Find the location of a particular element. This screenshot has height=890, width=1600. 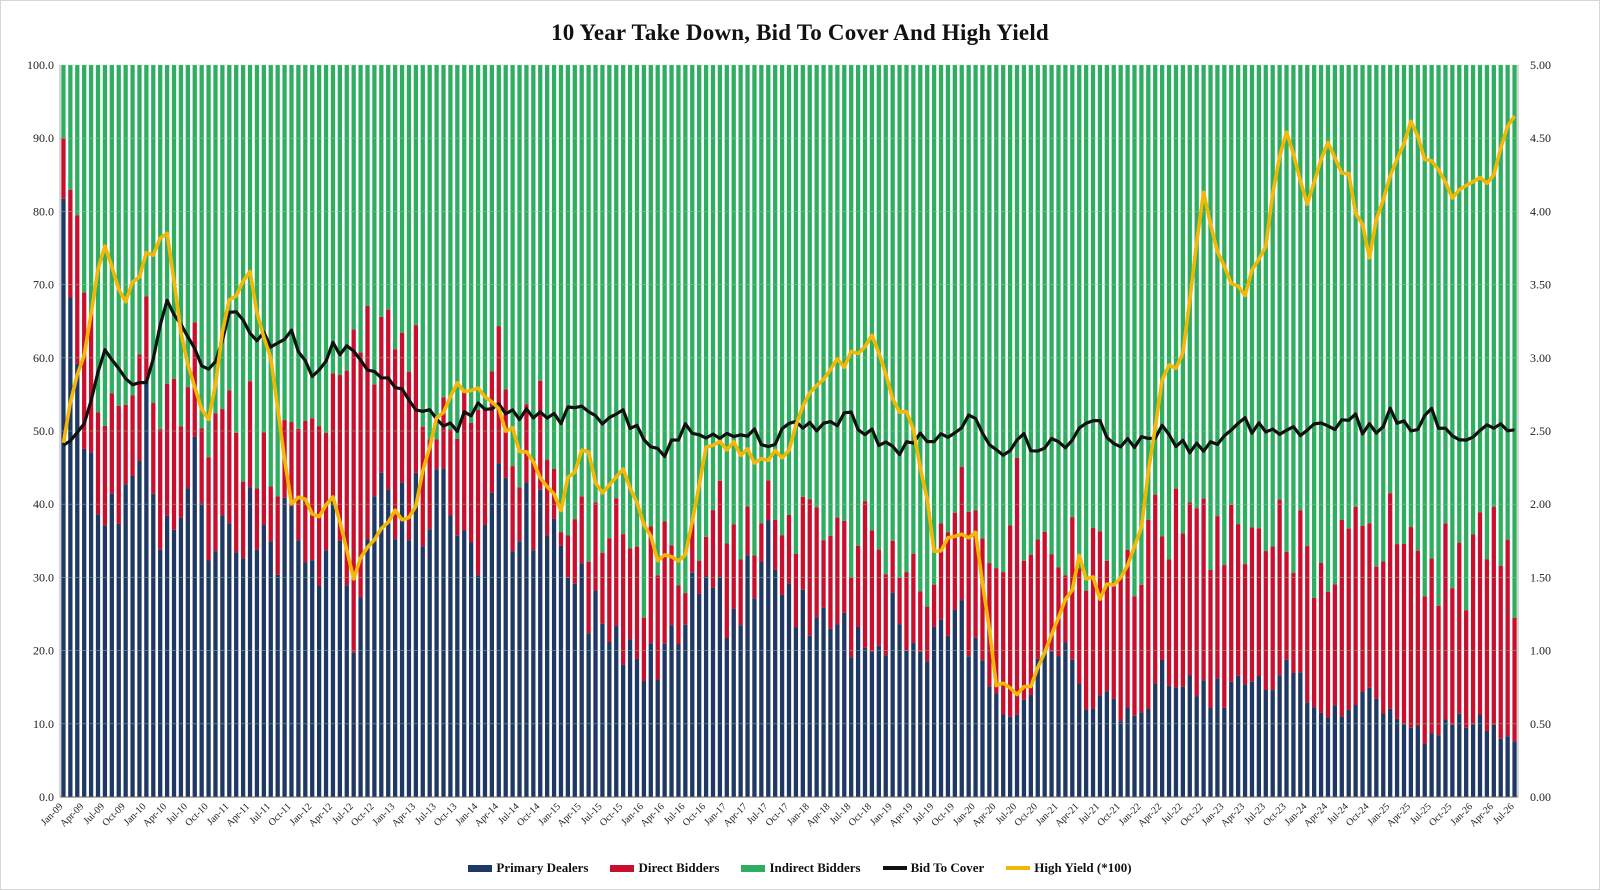

y-tick-label-left: 100.0 is located at coordinates (40, 65).